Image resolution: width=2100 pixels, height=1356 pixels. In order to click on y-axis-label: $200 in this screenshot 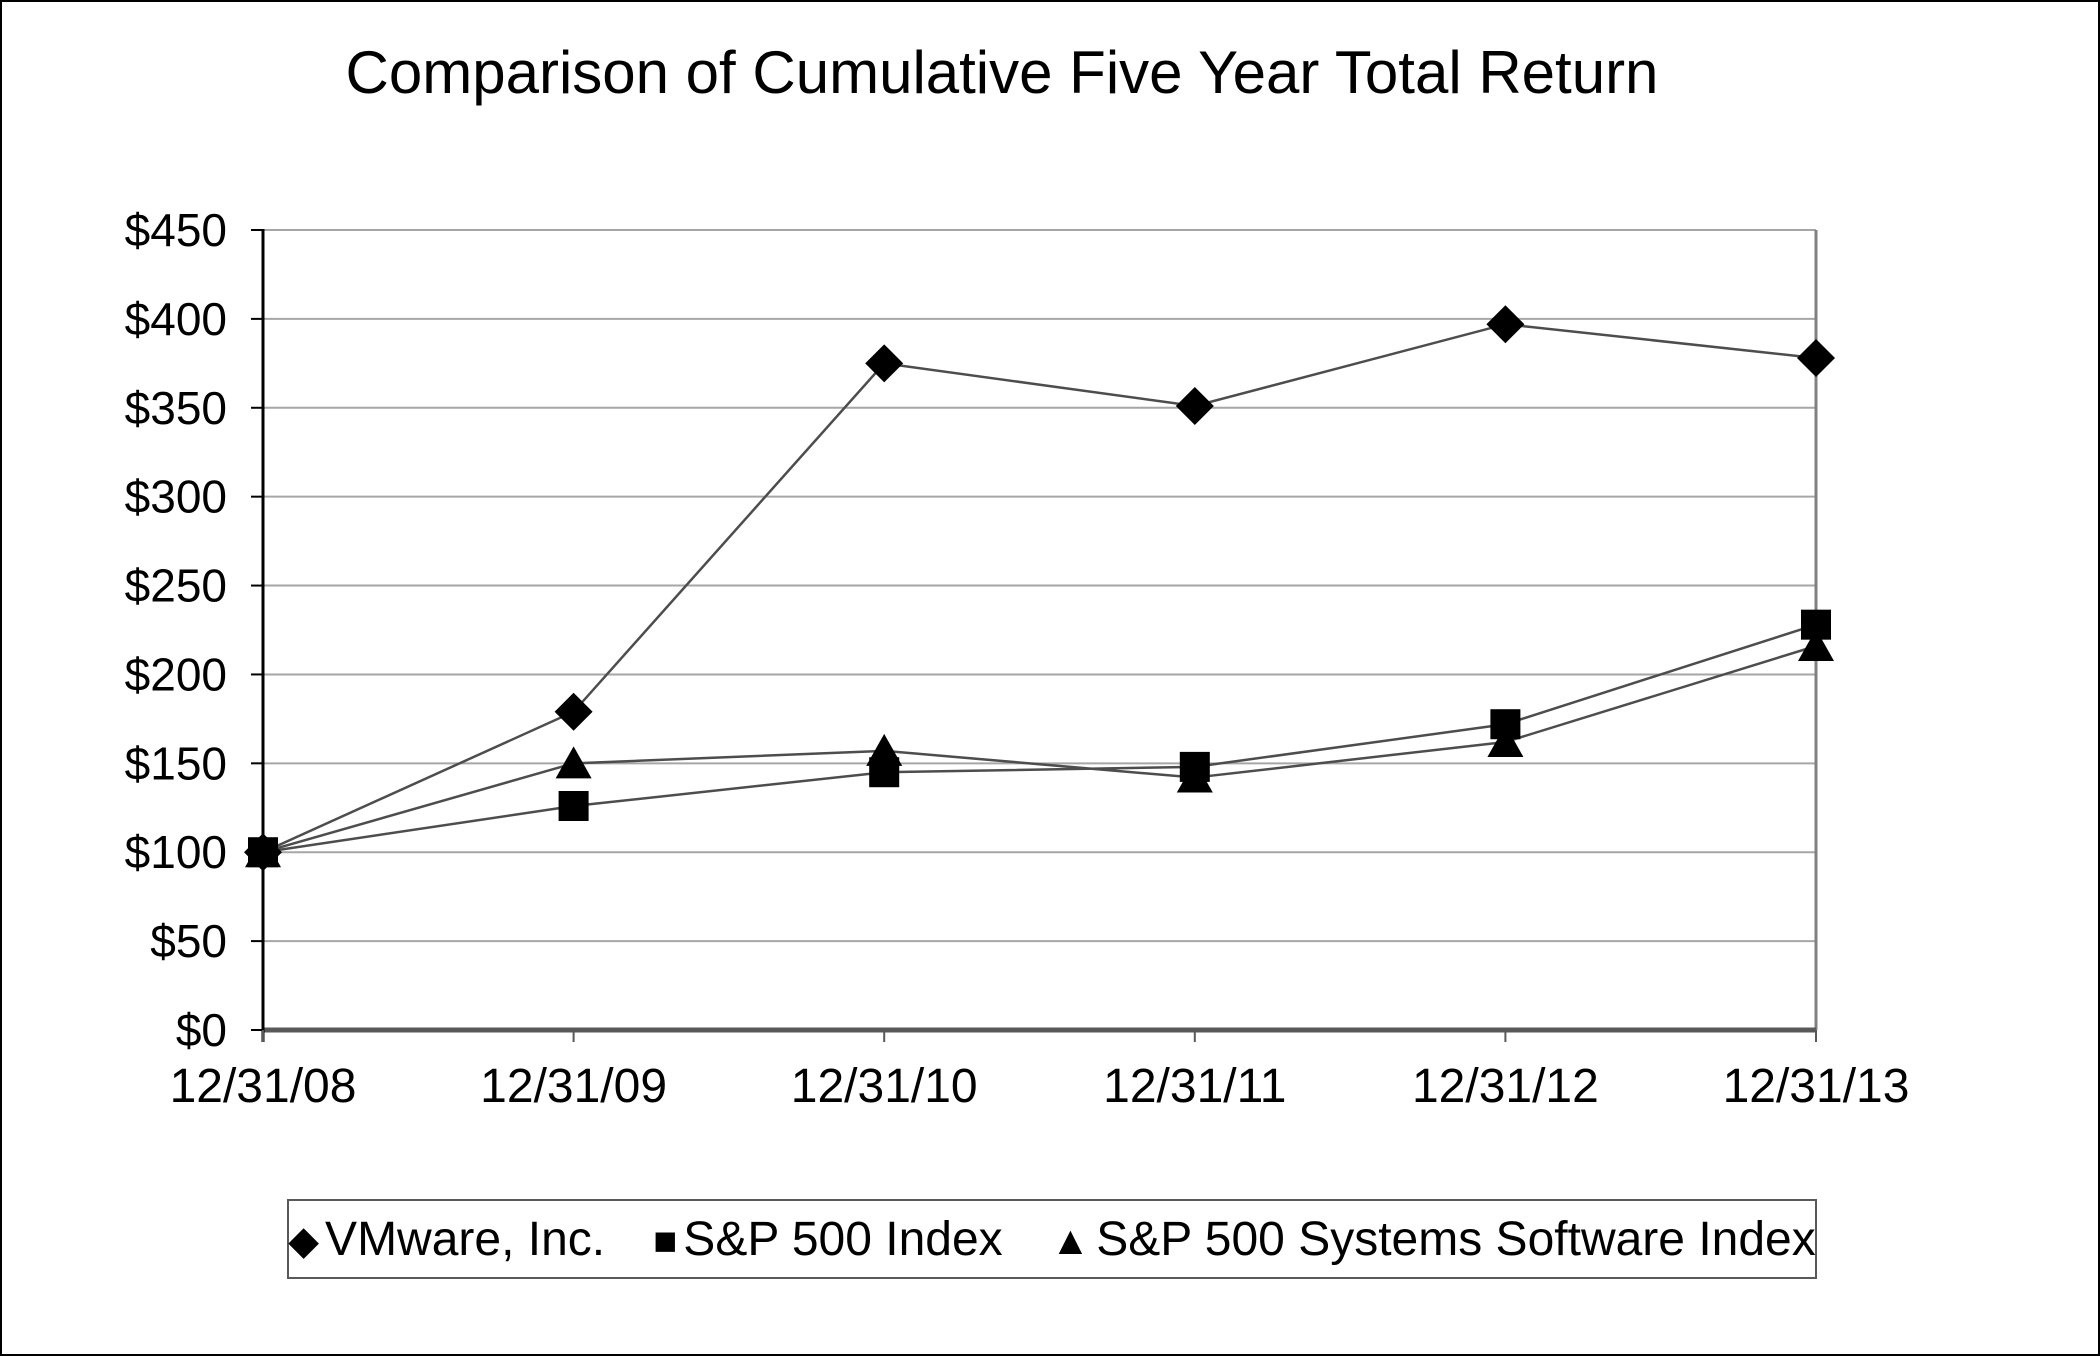, I will do `click(176, 674)`.